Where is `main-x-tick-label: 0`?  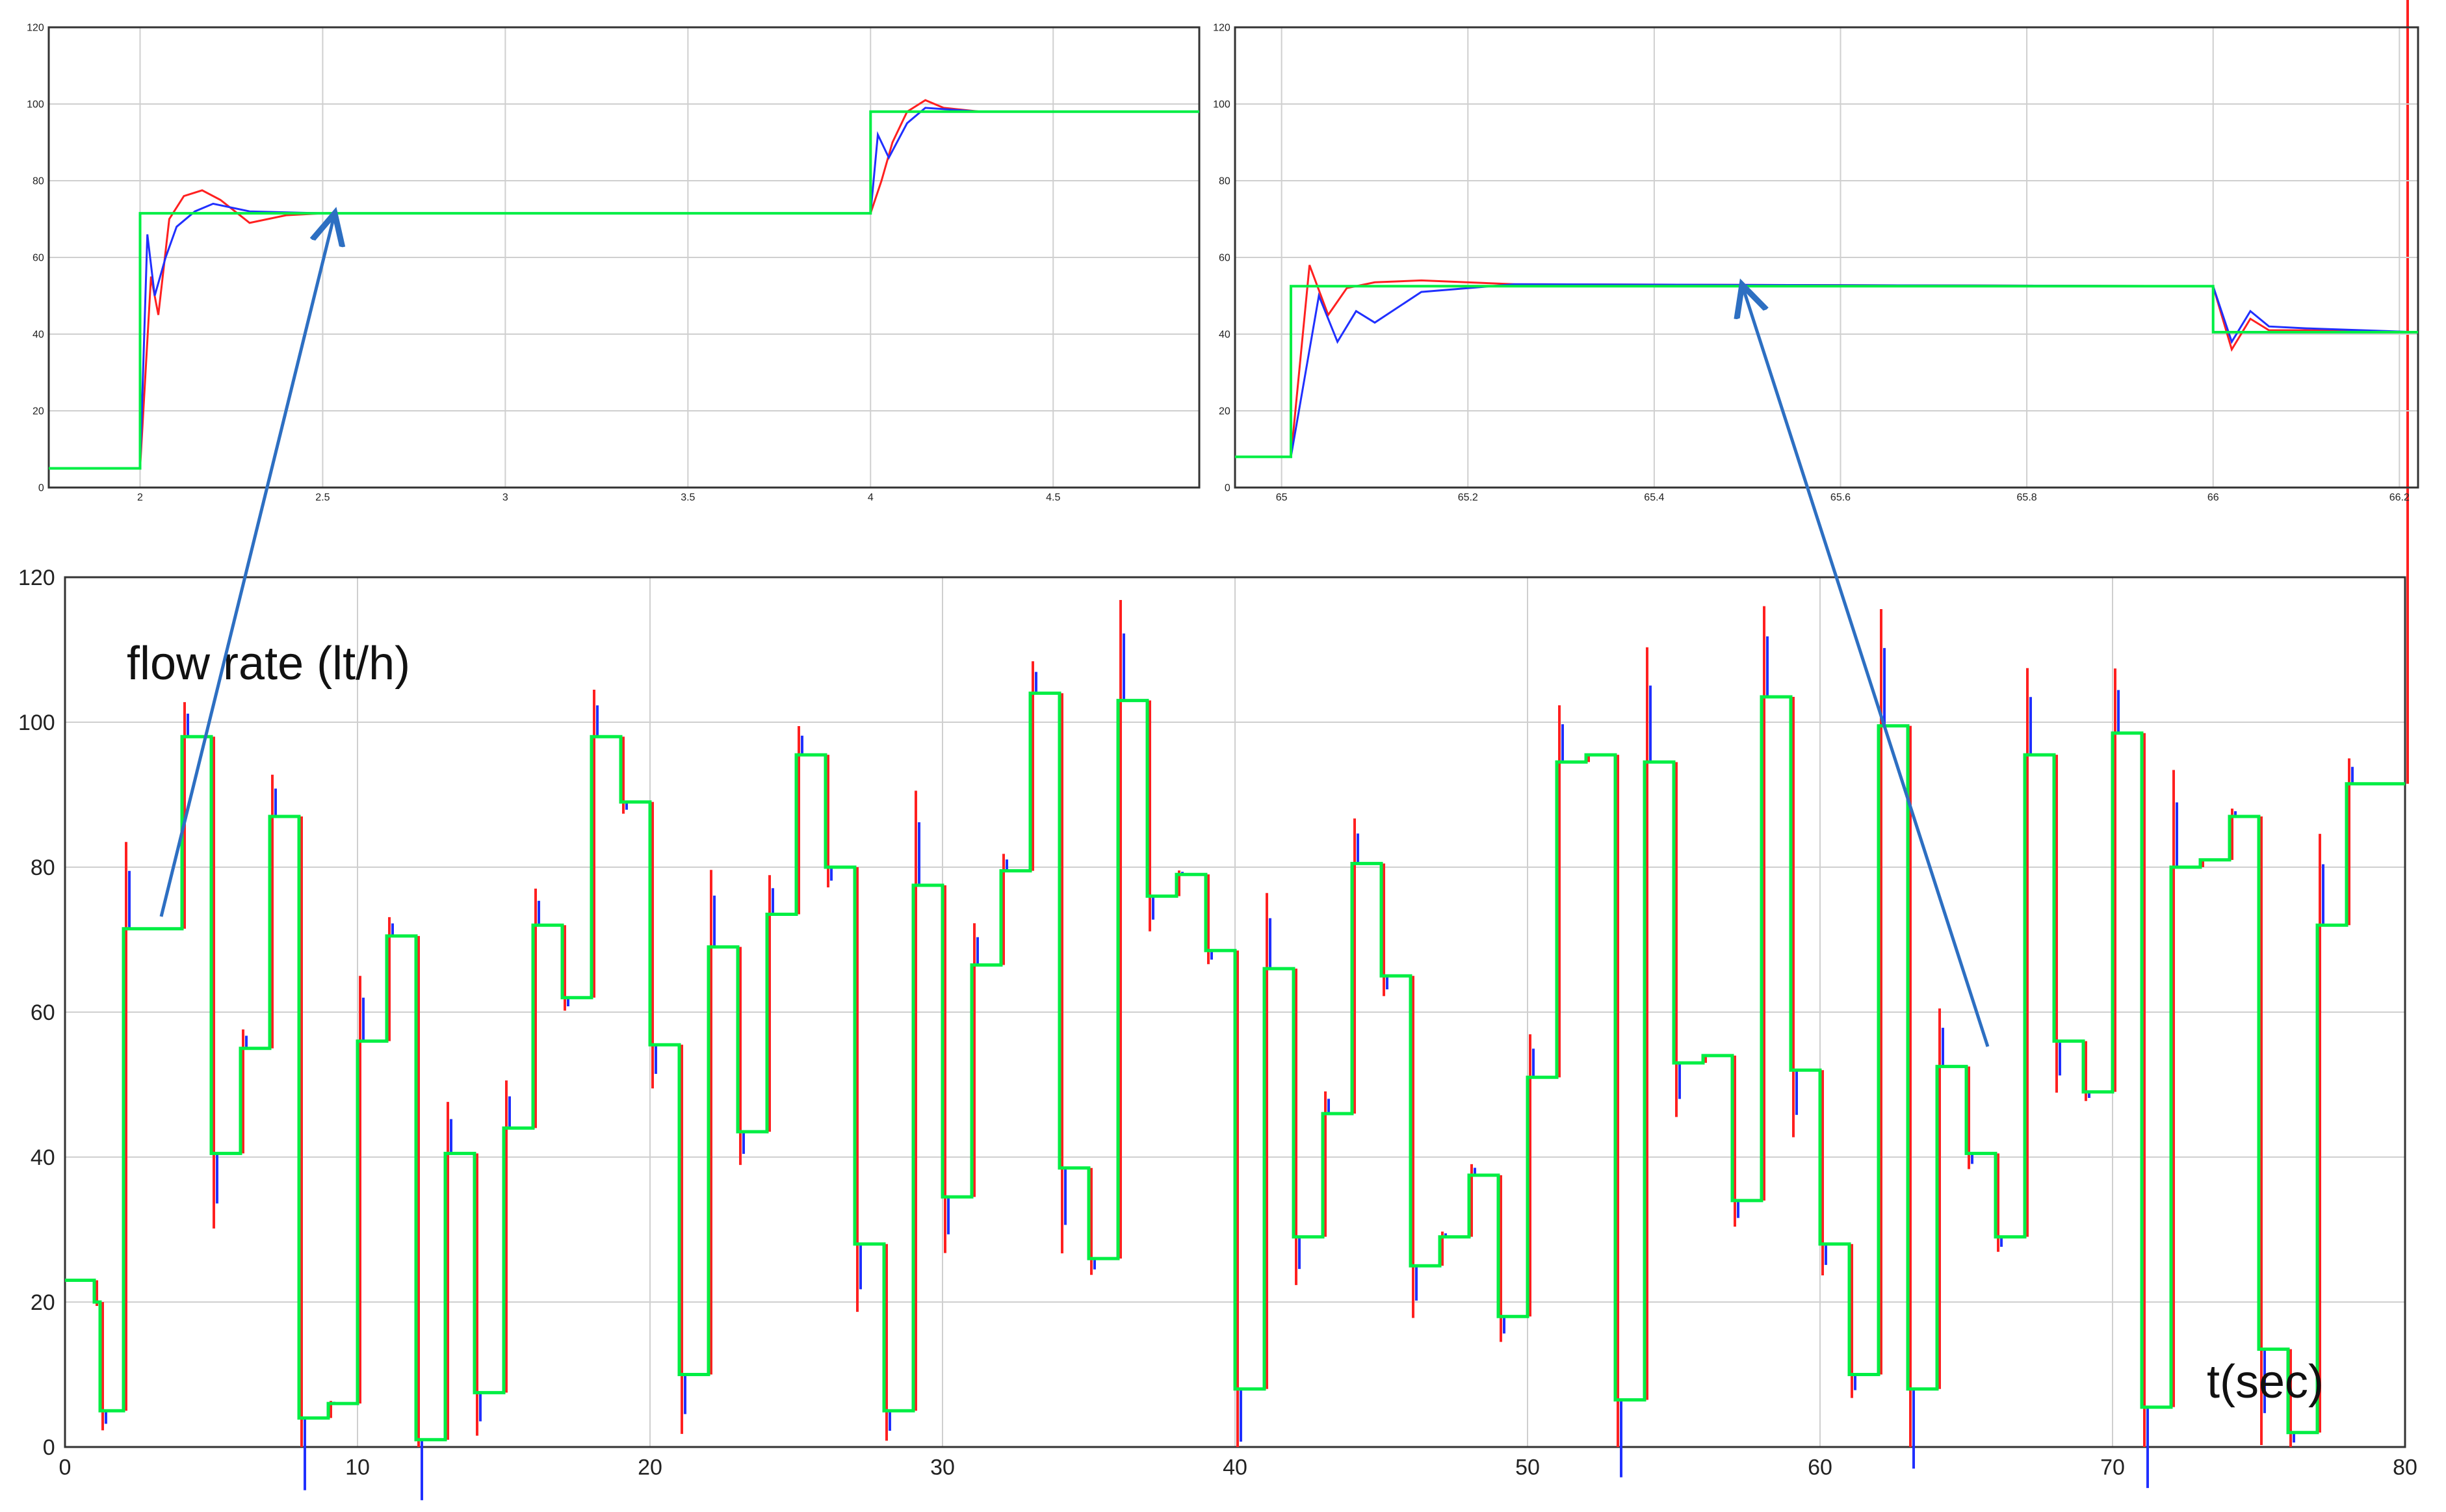
main-x-tick-label: 0 is located at coordinates (65, 1467).